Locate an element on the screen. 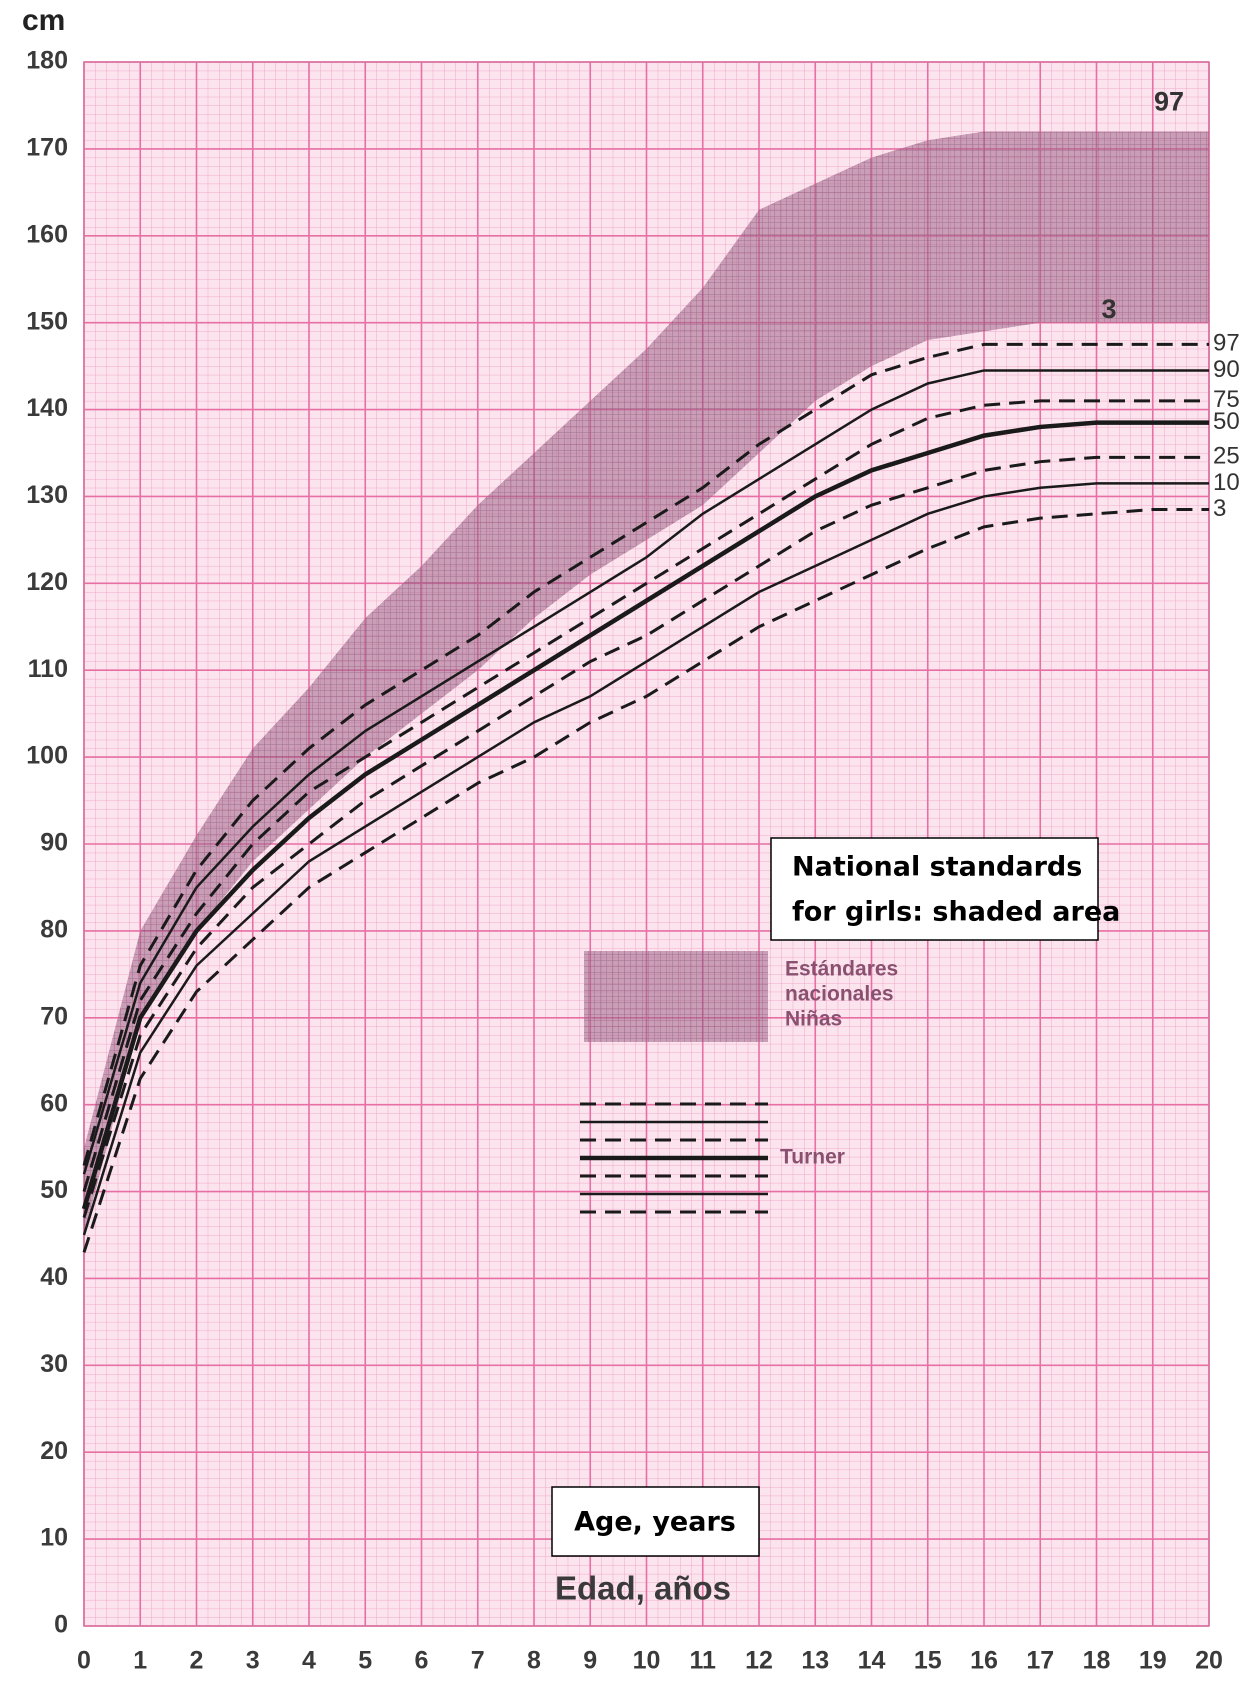  y-tick-label: 160 is located at coordinates (47, 234).